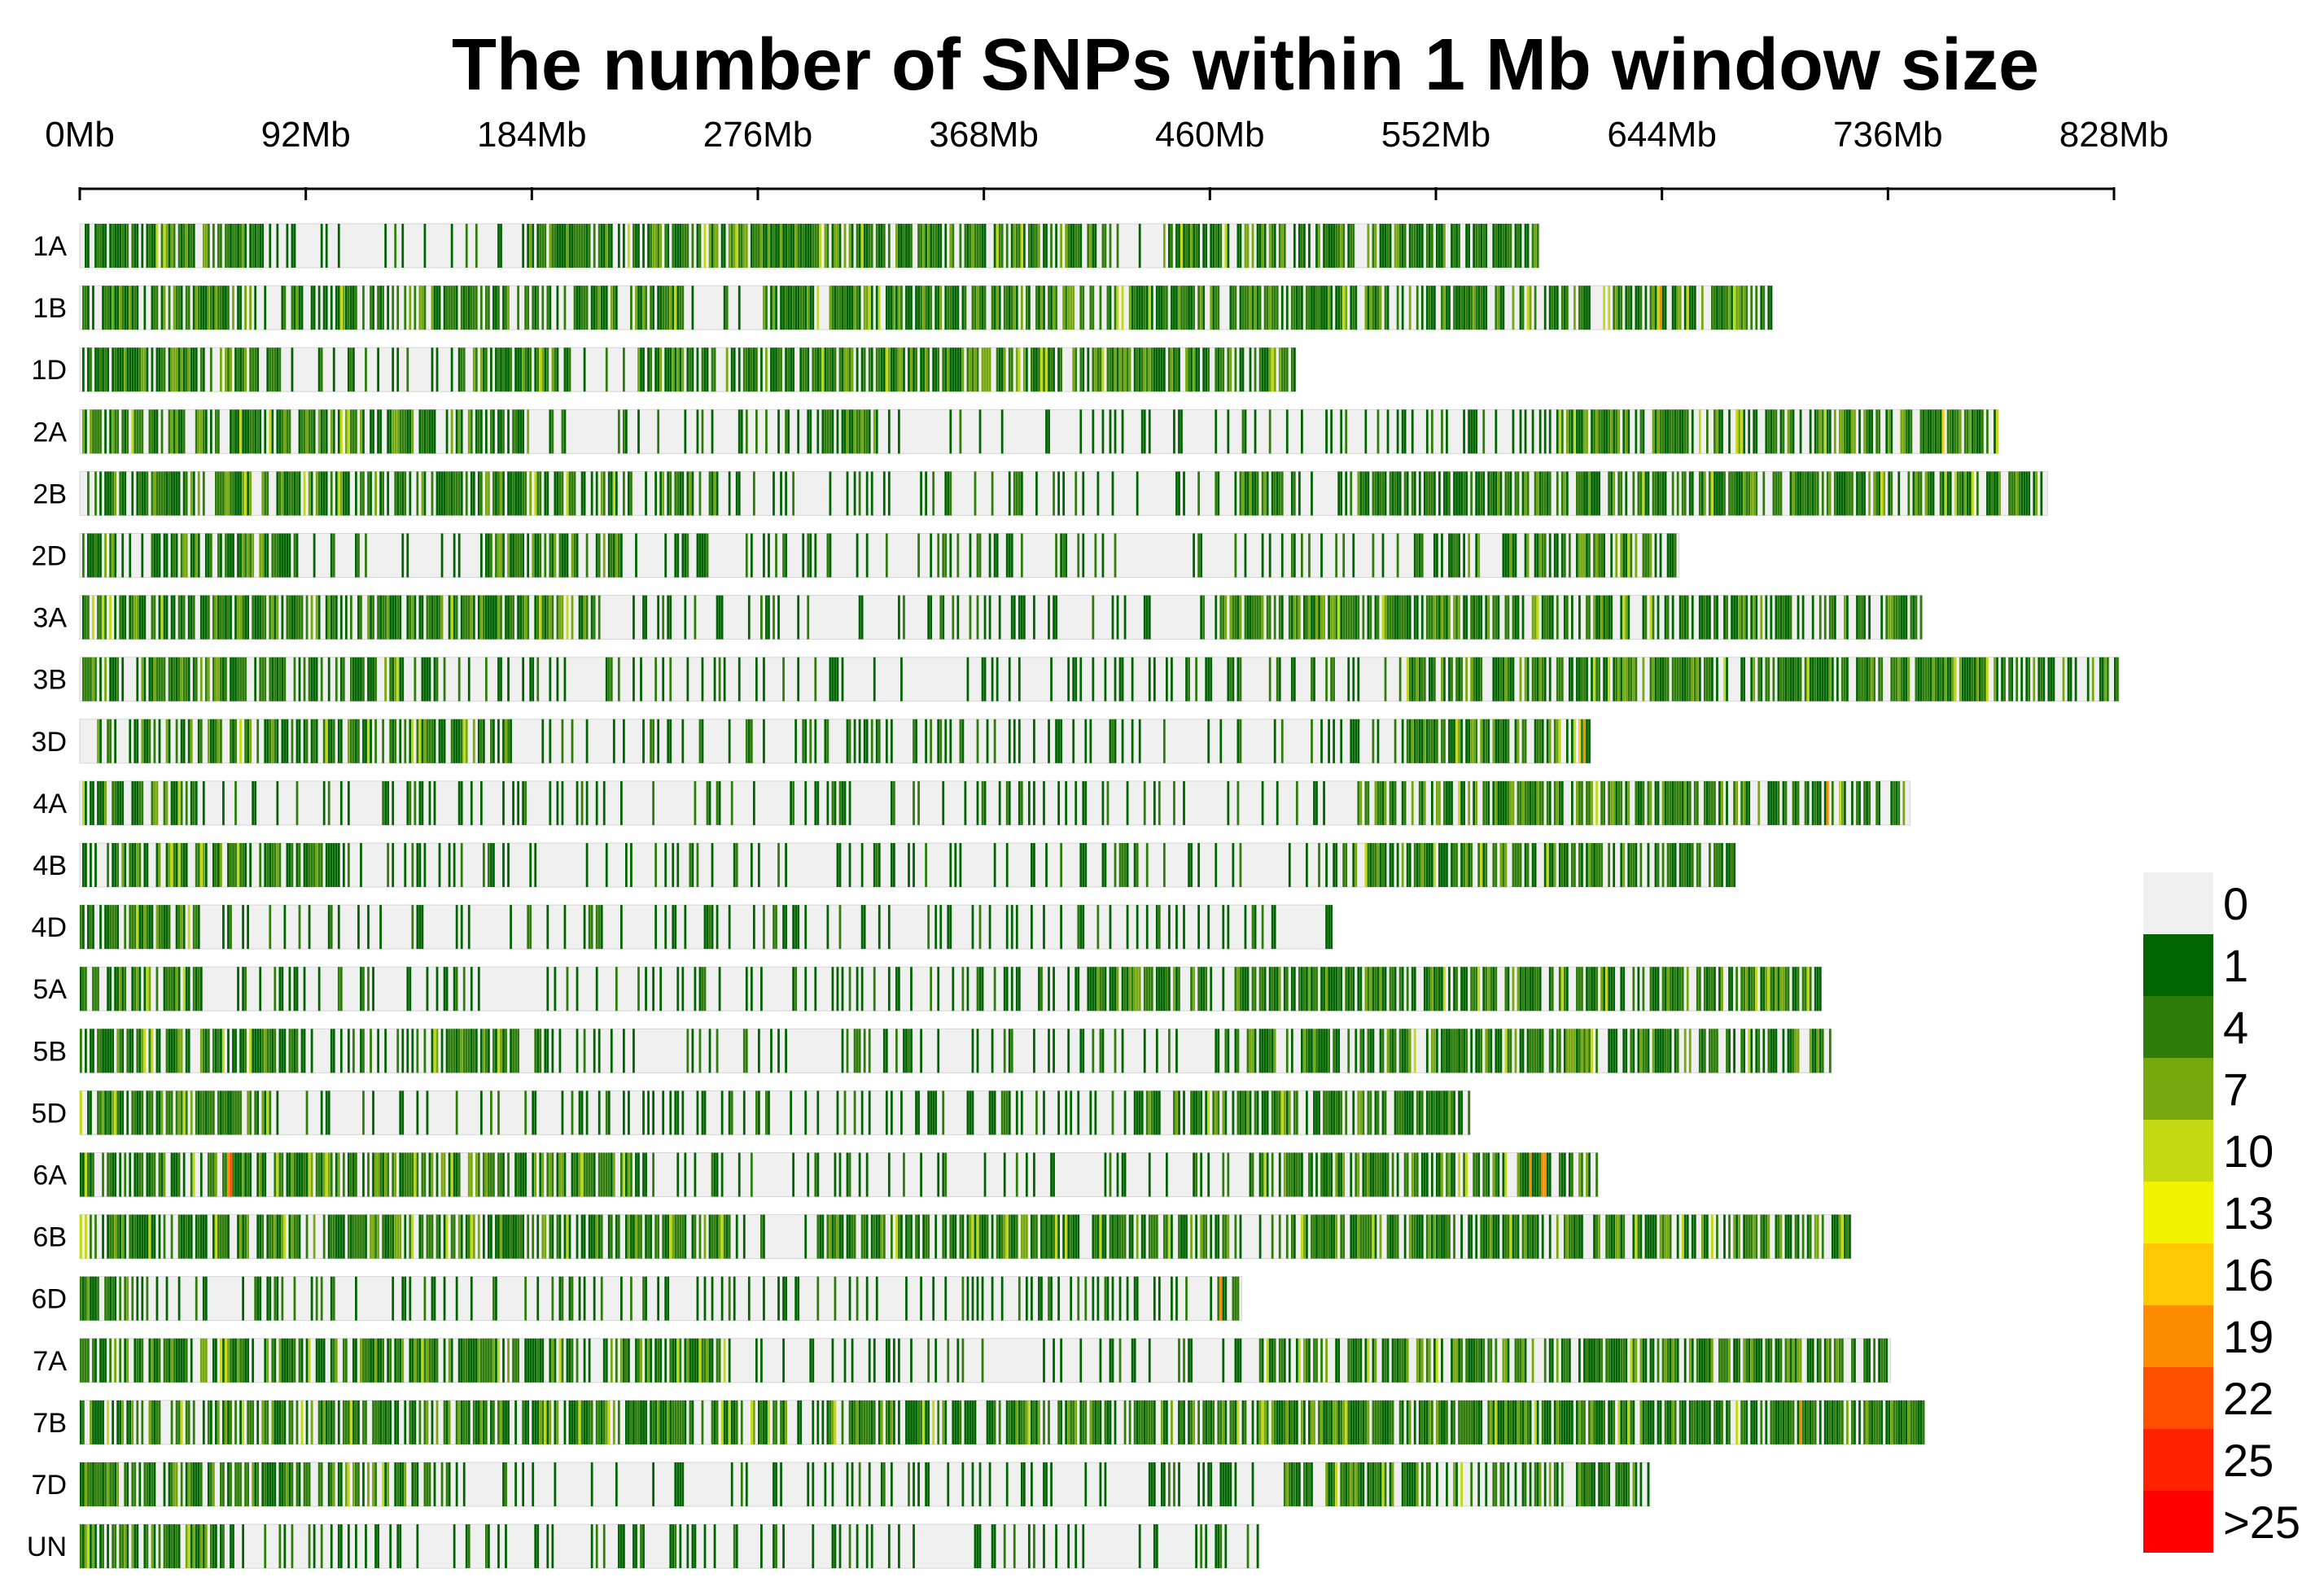 The height and width of the screenshot is (1595, 2324). I want to click on chromosome-track-1D: 1D, so click(664, 369).